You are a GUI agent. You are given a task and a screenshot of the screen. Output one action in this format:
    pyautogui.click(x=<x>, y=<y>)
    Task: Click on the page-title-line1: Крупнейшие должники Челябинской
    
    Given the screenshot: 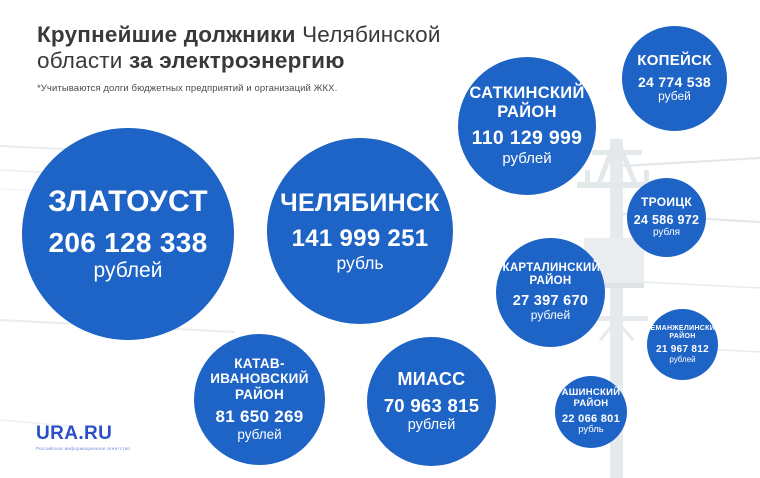 What is the action you would take?
    pyautogui.click(x=272, y=35)
    